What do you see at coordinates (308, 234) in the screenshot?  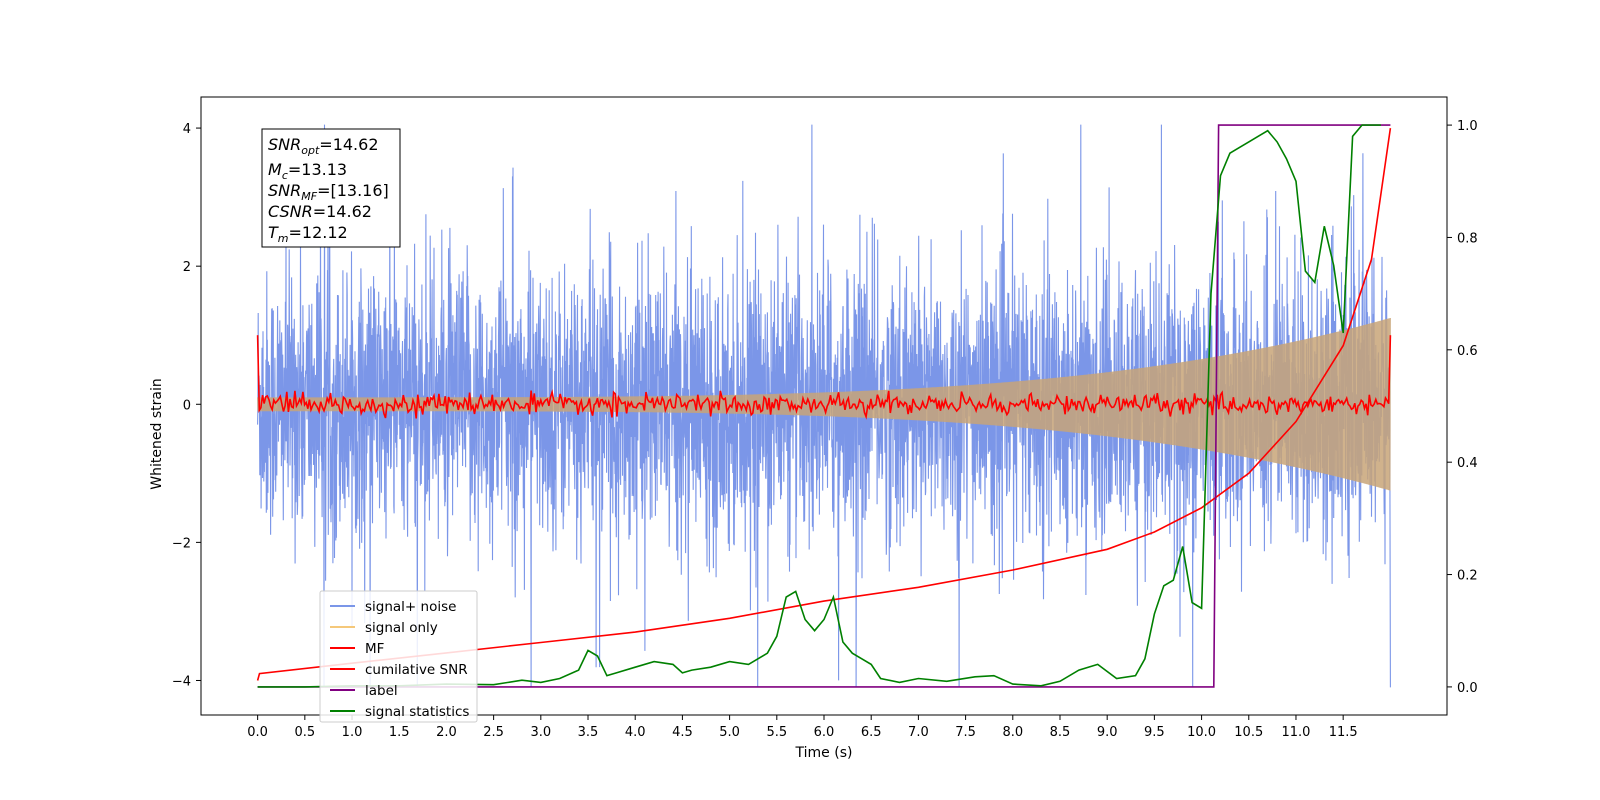 I see `annotation-tm: Tm=12.12` at bounding box center [308, 234].